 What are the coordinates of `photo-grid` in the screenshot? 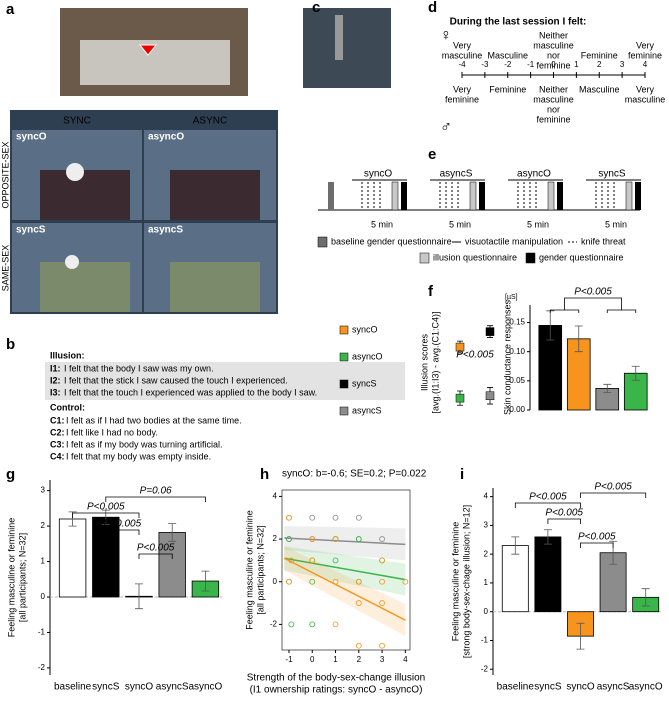 It's located at (144, 212).